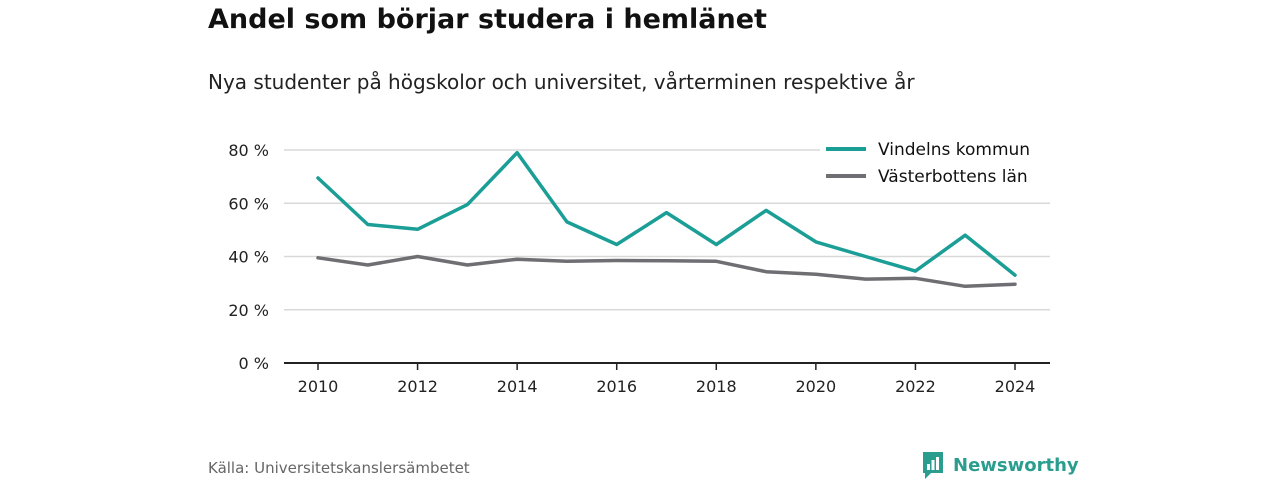 Image resolution: width=1280 pixels, height=480 pixels. I want to click on brand-logo: Newsworthy, so click(1000, 465).